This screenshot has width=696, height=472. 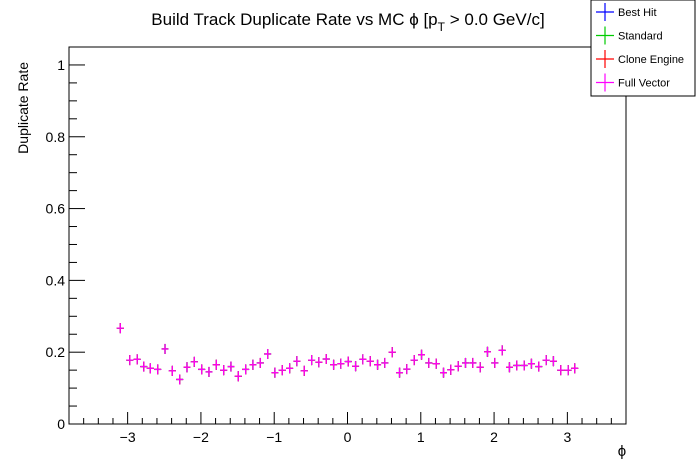 What do you see at coordinates (274, 437) in the screenshot?
I see `x-tick-label: −1` at bounding box center [274, 437].